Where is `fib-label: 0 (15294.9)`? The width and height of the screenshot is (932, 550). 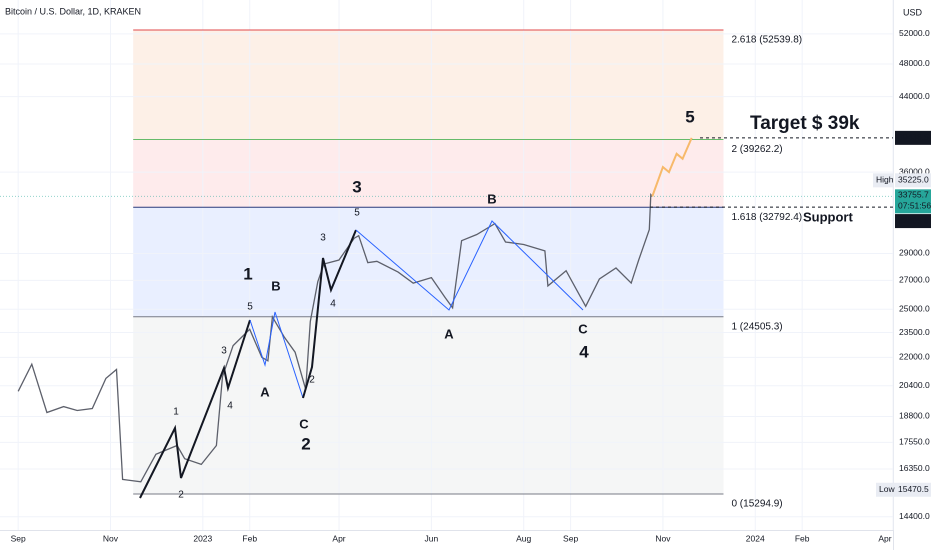 fib-label: 0 (15294.9) is located at coordinates (756, 504).